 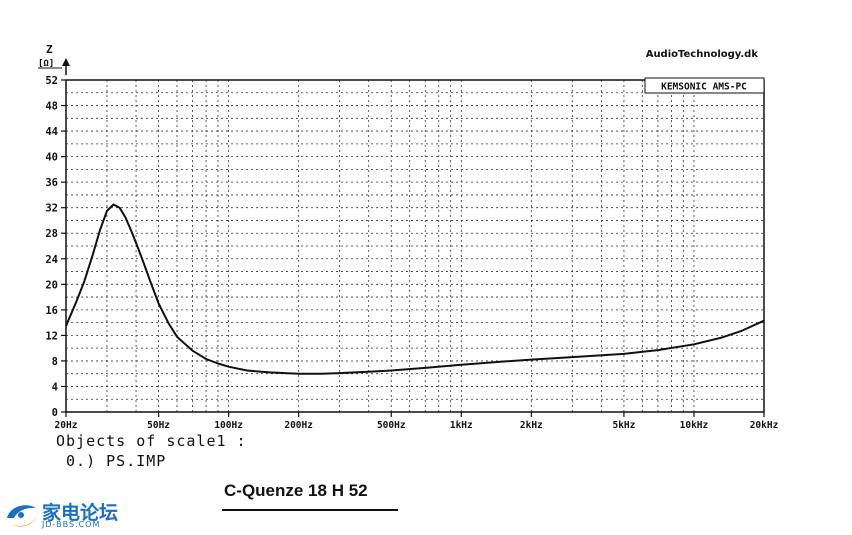 I want to click on brand-label: AudioTechnology.dk, so click(x=702, y=54).